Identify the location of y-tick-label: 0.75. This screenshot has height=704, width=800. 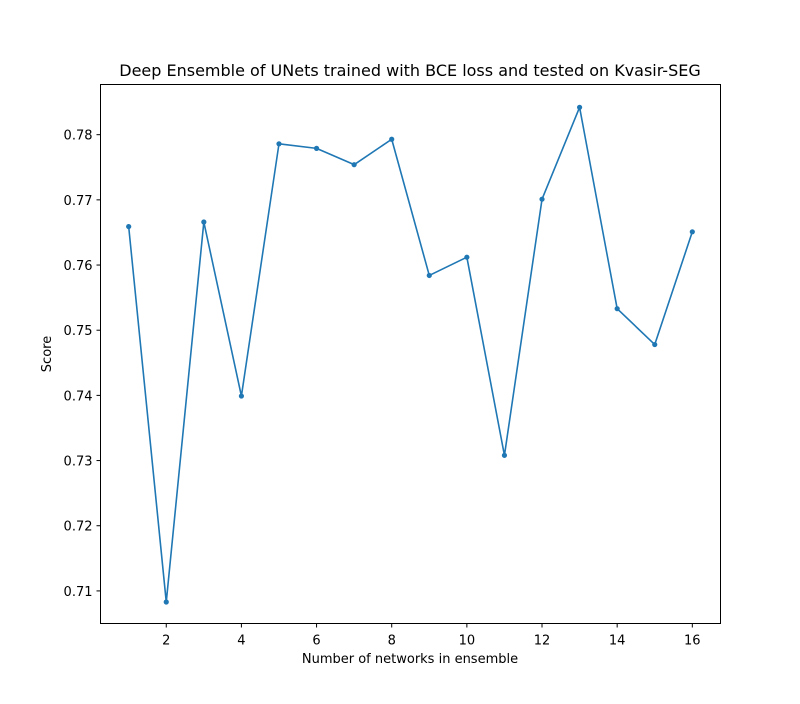
(78, 331).